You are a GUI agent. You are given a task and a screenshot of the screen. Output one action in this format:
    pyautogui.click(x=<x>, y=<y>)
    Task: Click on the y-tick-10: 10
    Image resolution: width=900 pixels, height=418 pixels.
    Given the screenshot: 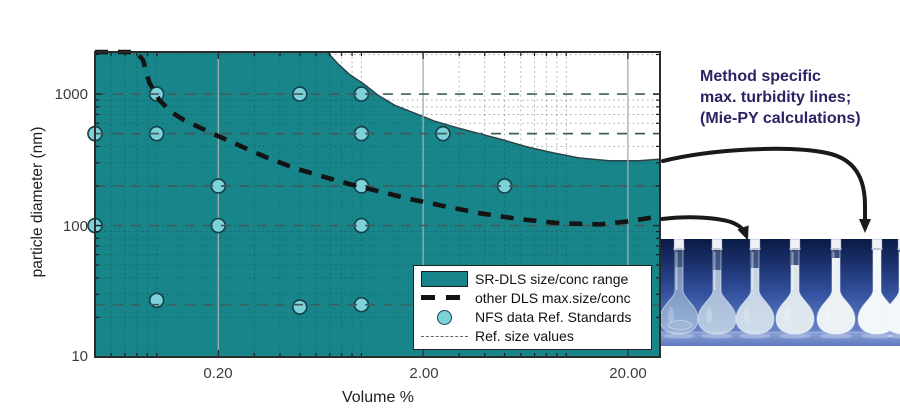 What is the action you would take?
    pyautogui.click(x=79, y=356)
    